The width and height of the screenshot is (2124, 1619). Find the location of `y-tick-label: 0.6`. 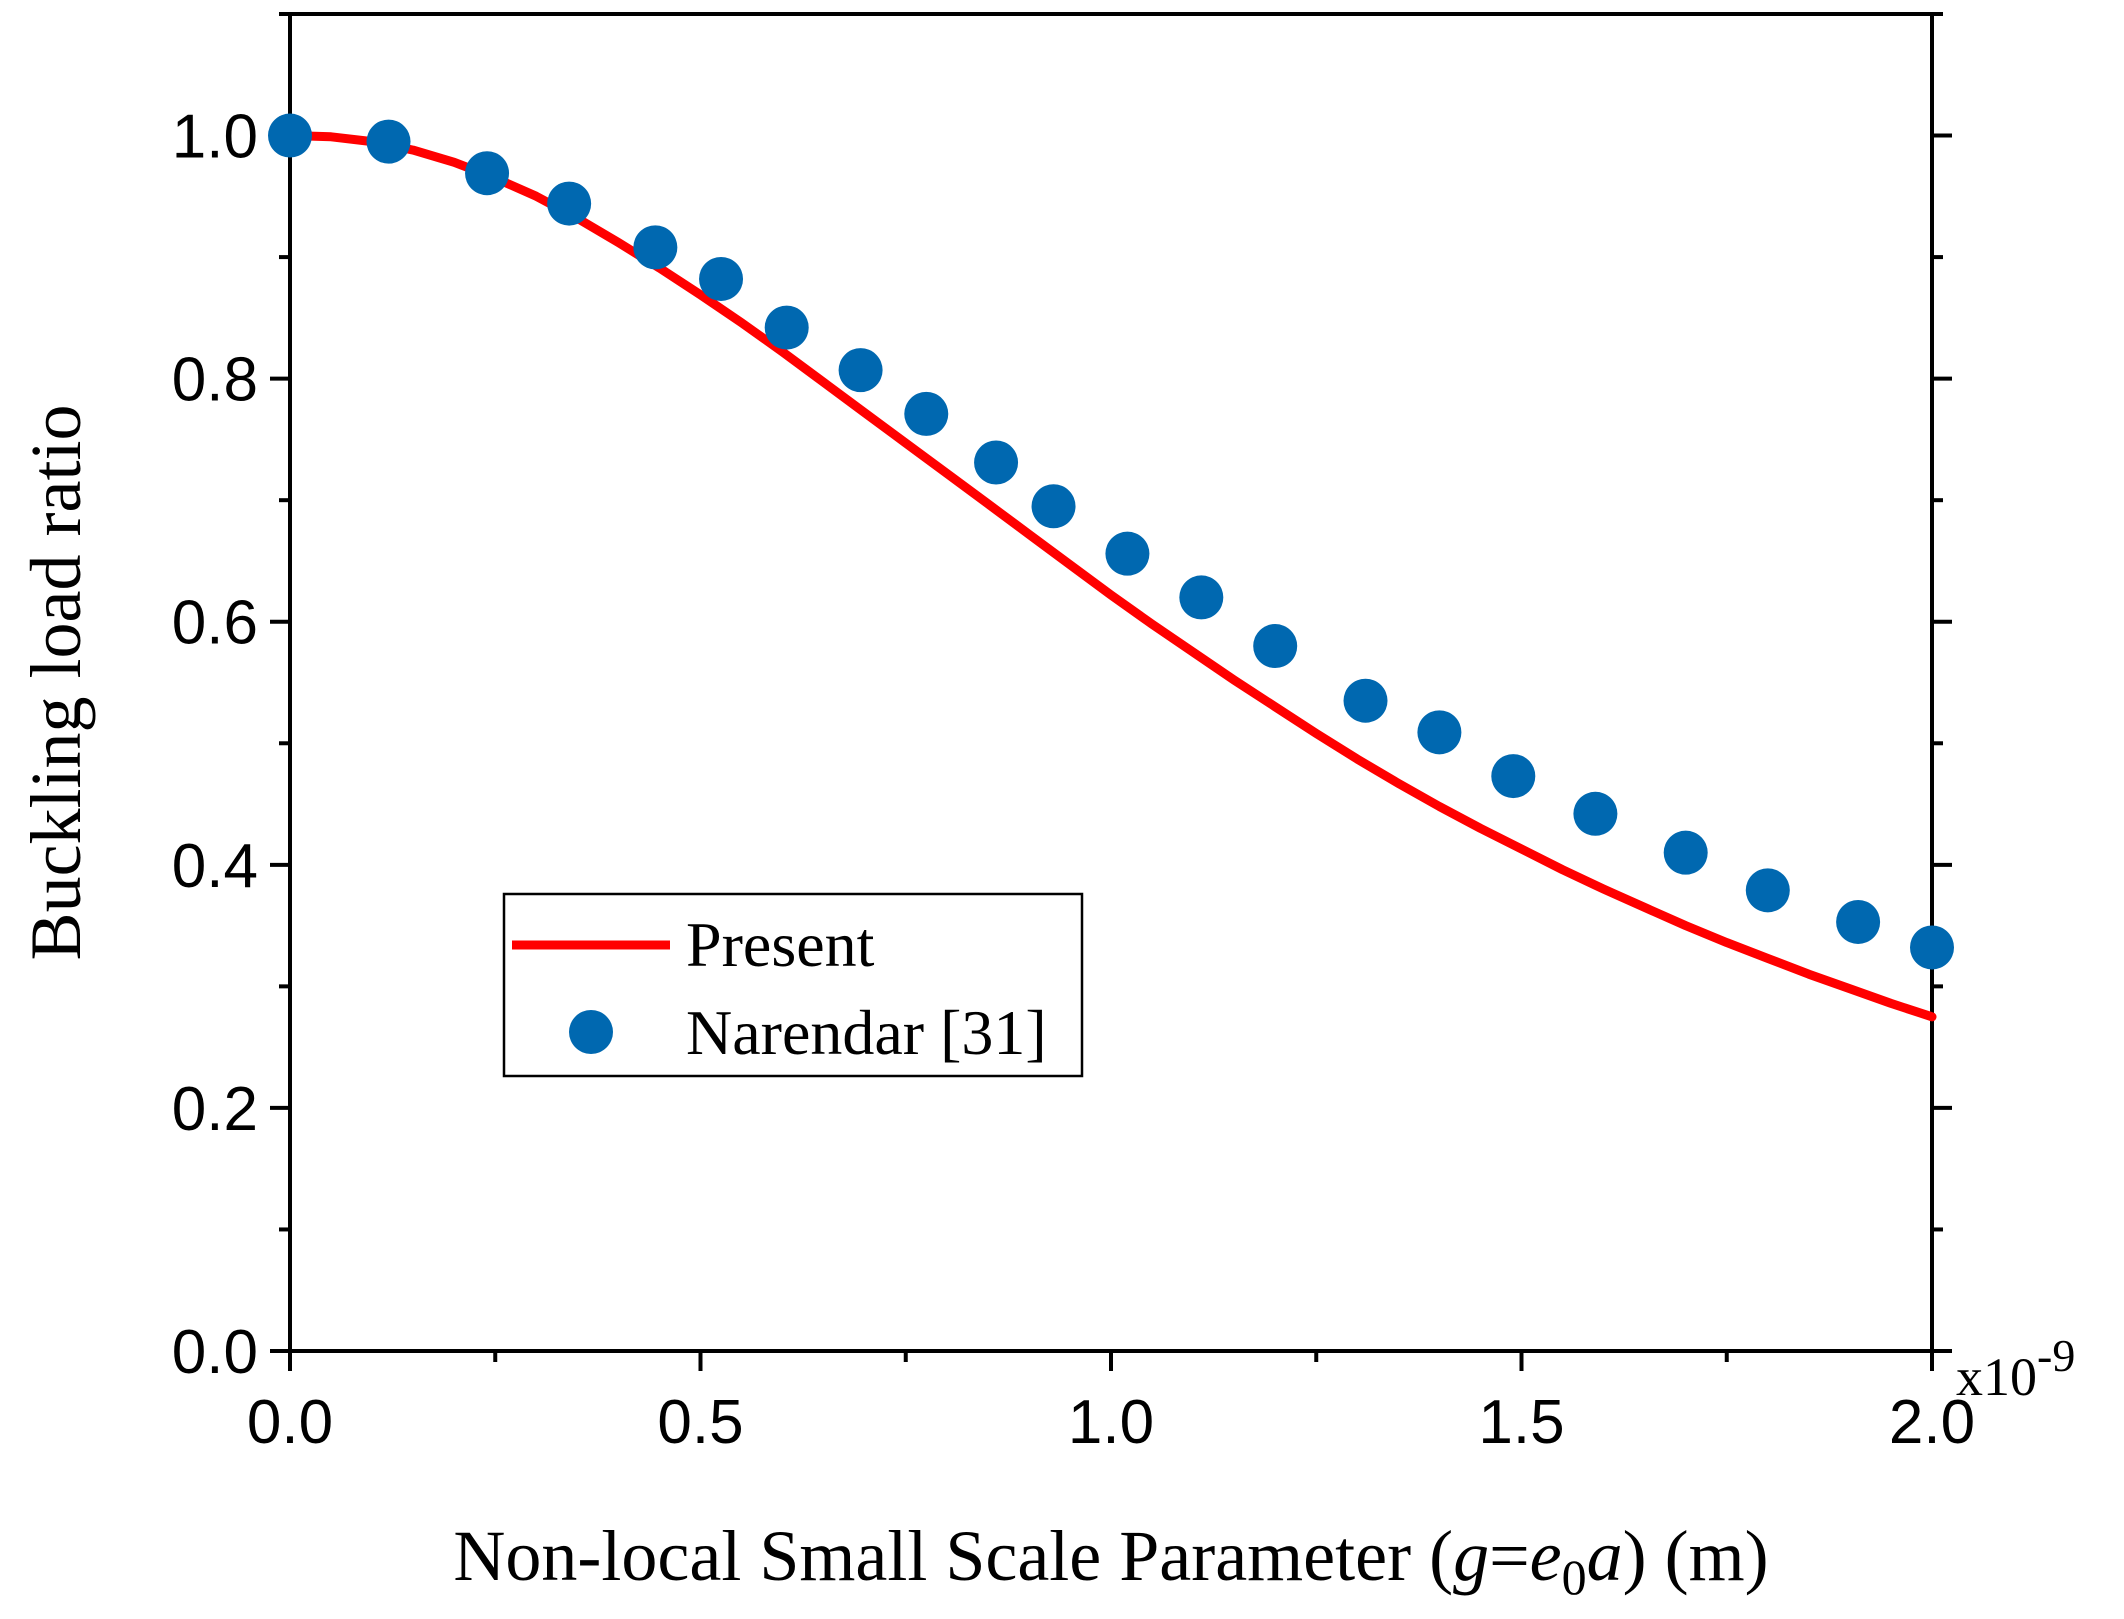

y-tick-label: 0.6 is located at coordinates (215, 623).